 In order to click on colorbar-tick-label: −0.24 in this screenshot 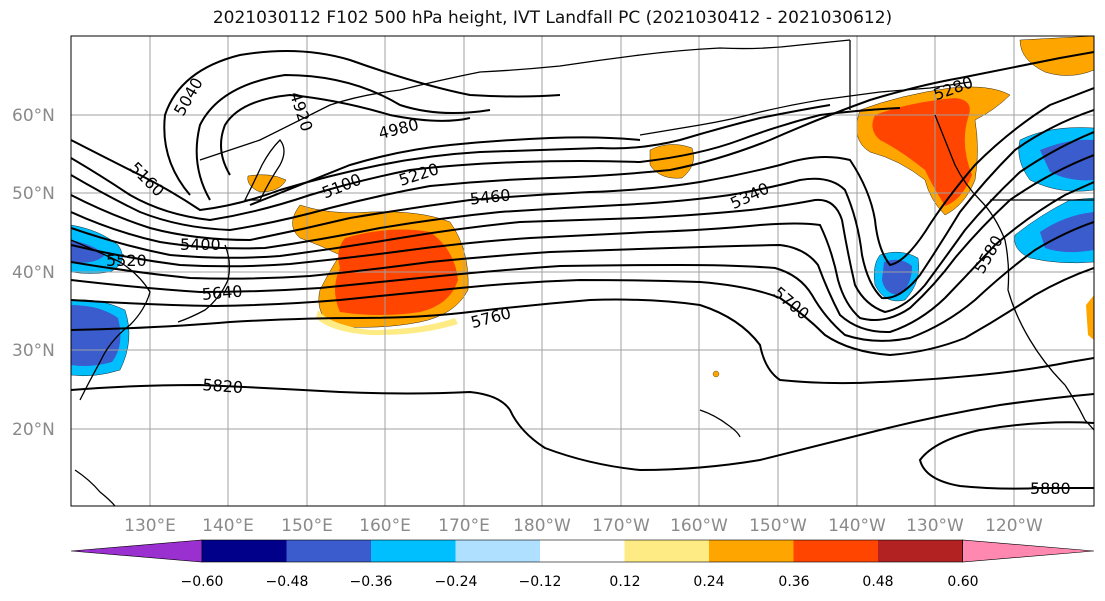, I will do `click(456, 582)`.